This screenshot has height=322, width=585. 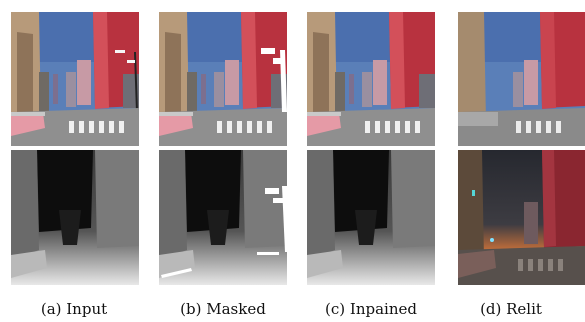 What do you see at coordinates (371, 309) in the screenshot?
I see `caption-inpainted: (c) Inpained` at bounding box center [371, 309].